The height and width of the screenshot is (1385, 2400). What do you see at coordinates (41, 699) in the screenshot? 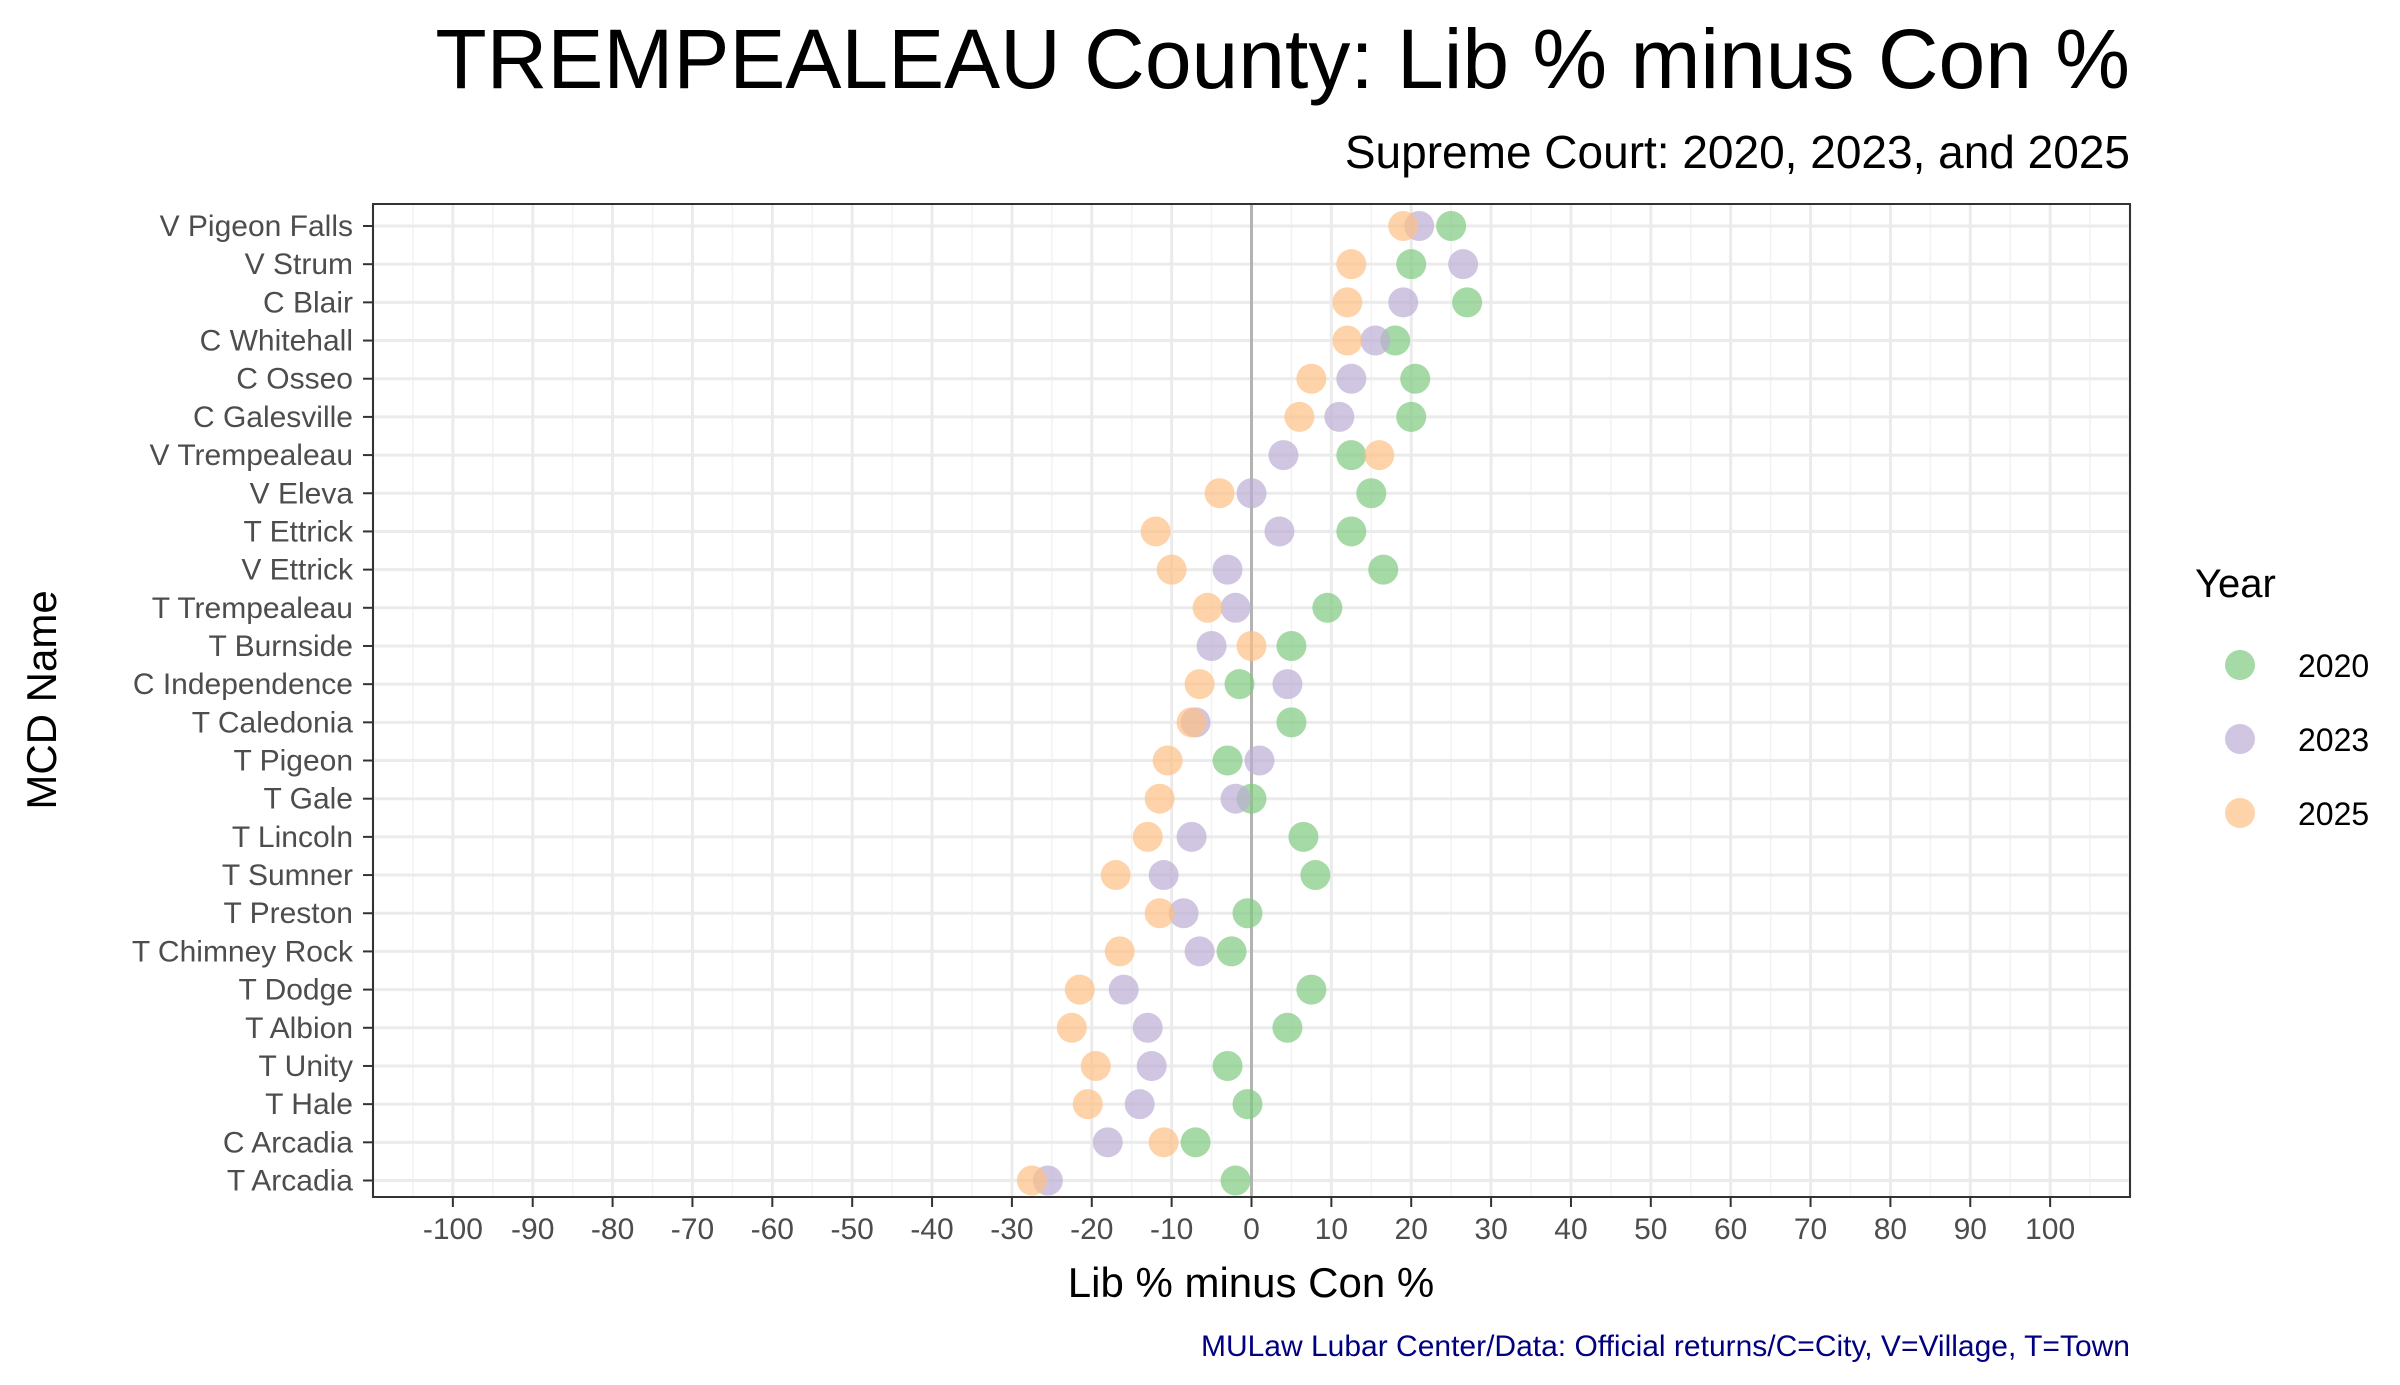
I see `y-axis-title: MCD Name` at bounding box center [41, 699].